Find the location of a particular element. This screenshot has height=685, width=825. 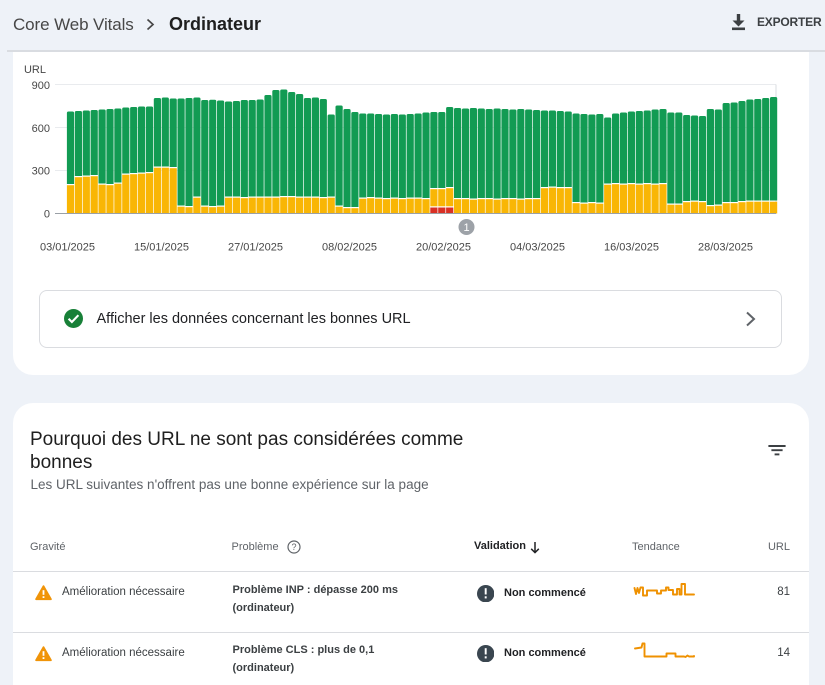

svg-text: 600 is located at coordinates (41, 129).